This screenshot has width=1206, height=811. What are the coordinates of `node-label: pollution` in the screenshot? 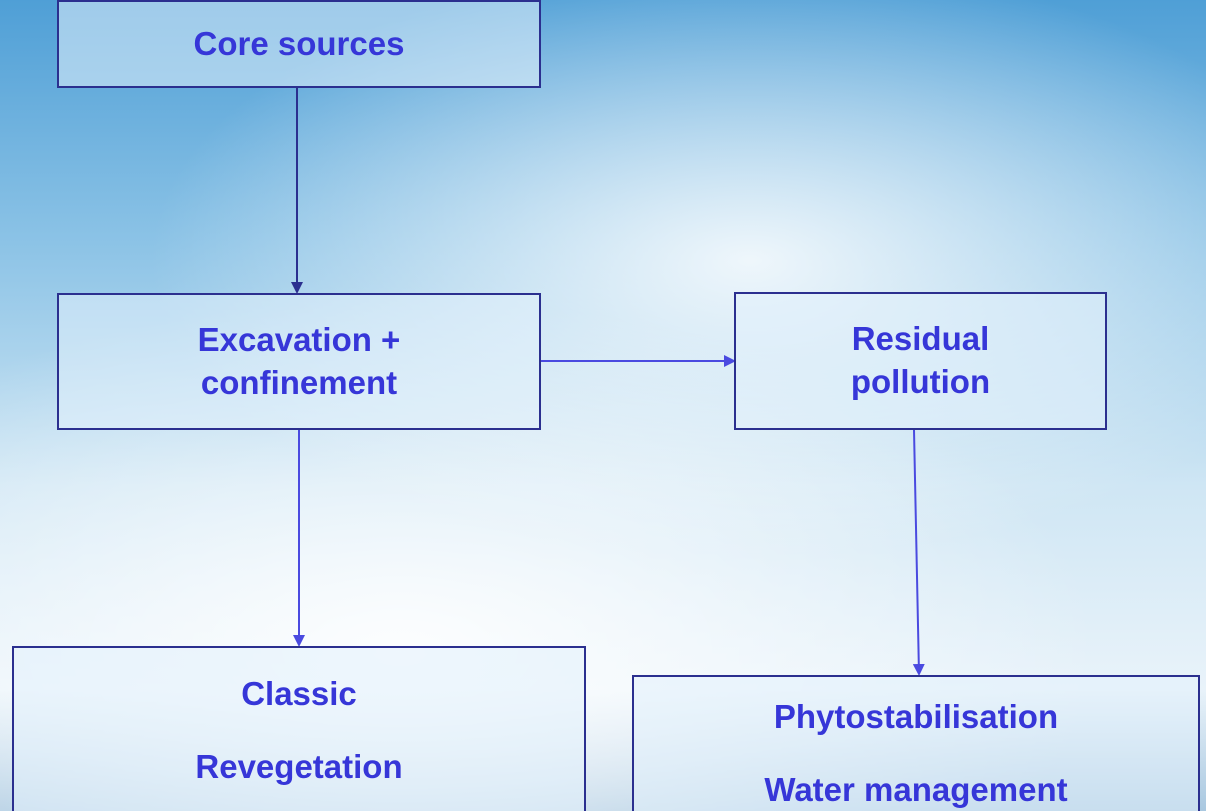 It's located at (920, 381).